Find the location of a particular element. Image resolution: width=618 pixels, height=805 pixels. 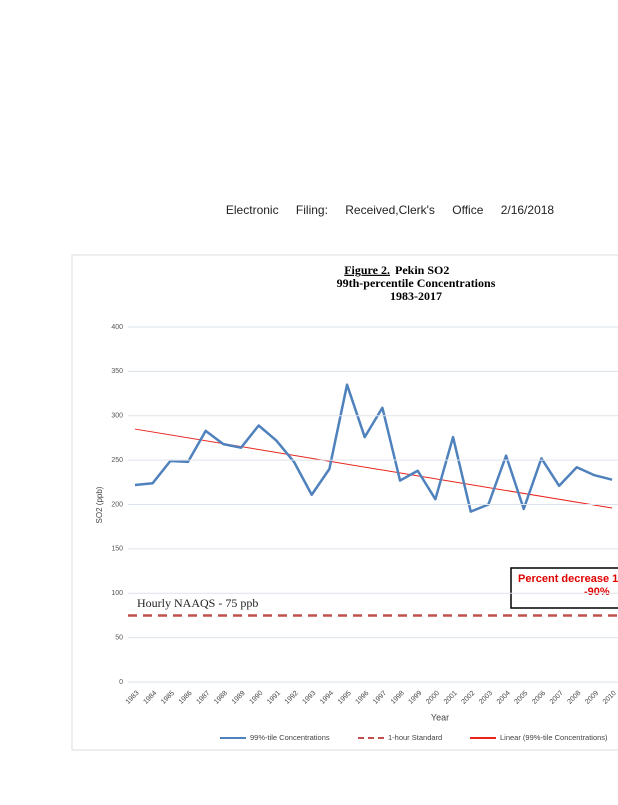

y-tick-label: 300 is located at coordinates (117, 416).